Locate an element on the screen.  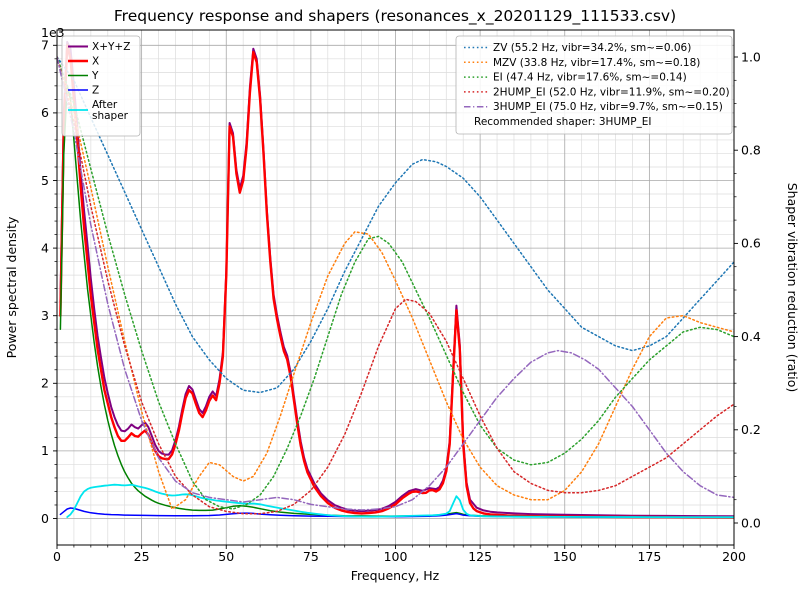
y-left-tick-label: 0 is located at coordinates (45, 518).